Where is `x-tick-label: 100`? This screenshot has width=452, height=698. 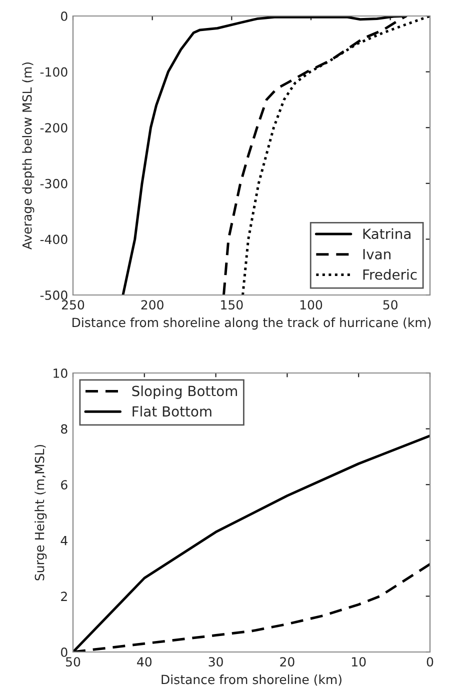 x-tick-label: 100 is located at coordinates (311, 305).